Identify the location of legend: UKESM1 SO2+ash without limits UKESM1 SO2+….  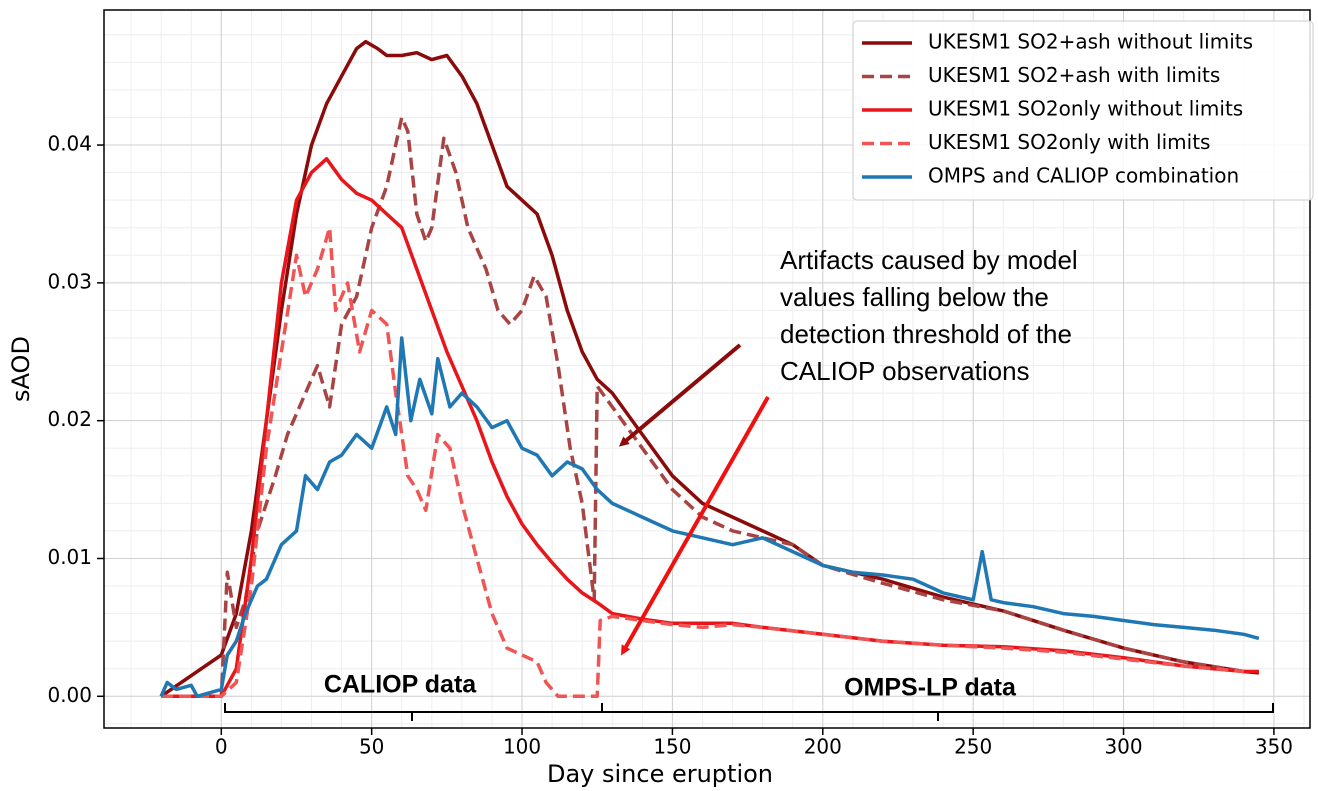
(1083, 110).